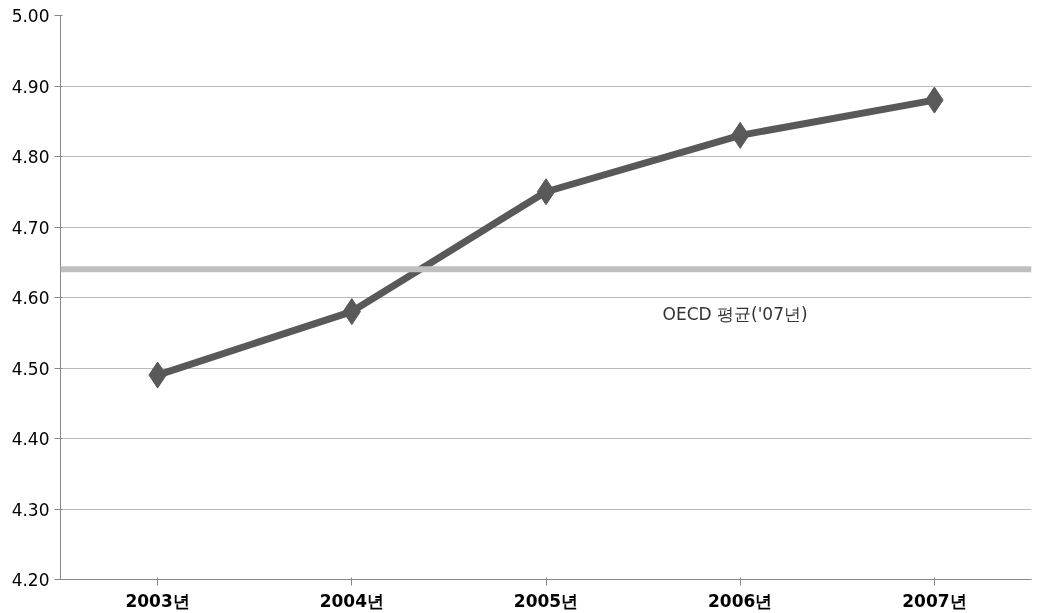 The height and width of the screenshot is (613, 1061). Describe the element at coordinates (351, 600) in the screenshot. I see `x-tick-label: 2004년` at that location.